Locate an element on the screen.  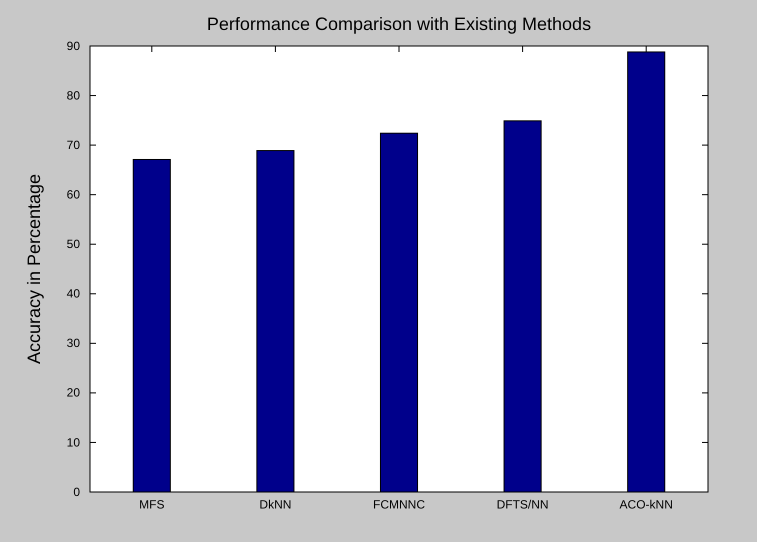
chart-title: Performance Comparison with Existing Methods is located at coordinates (399, 24).